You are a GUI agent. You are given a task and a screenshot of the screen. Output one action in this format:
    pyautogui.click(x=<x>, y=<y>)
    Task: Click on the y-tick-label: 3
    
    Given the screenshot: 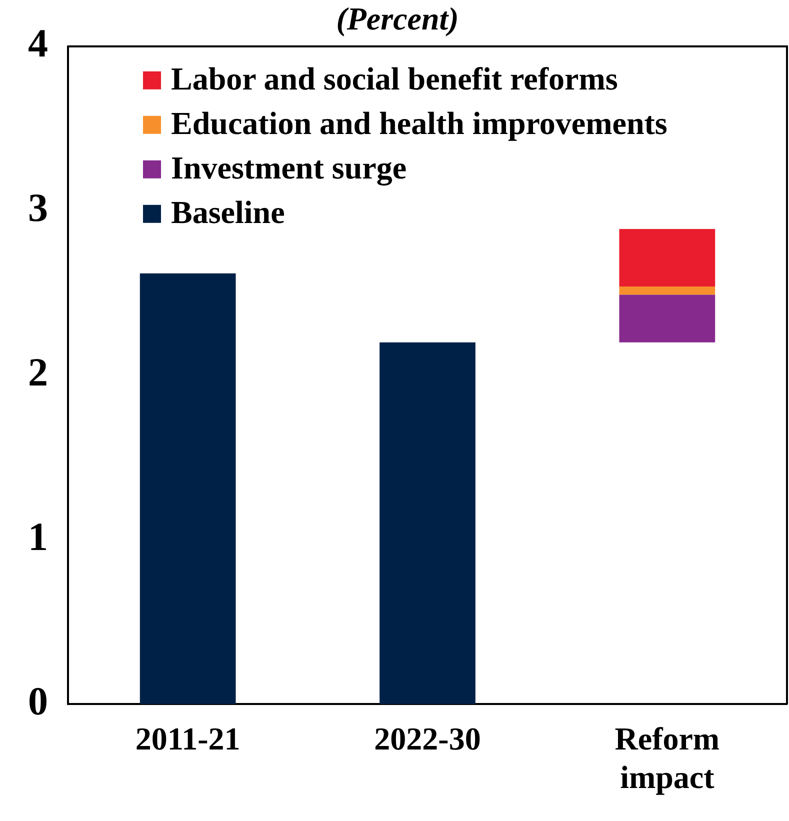 What is the action you would take?
    pyautogui.click(x=38, y=207)
    